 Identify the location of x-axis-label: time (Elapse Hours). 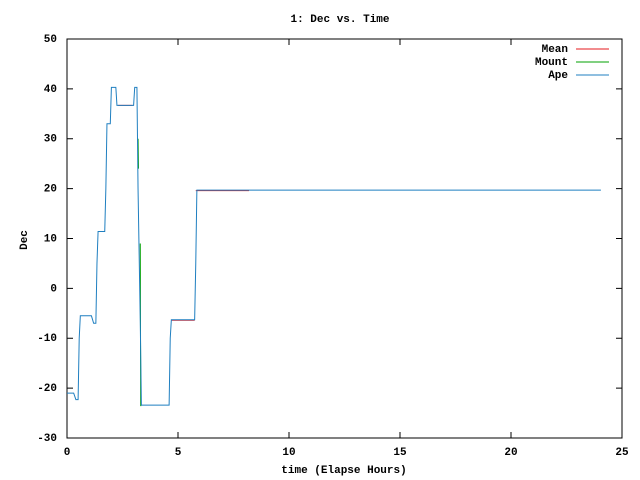
(343, 471).